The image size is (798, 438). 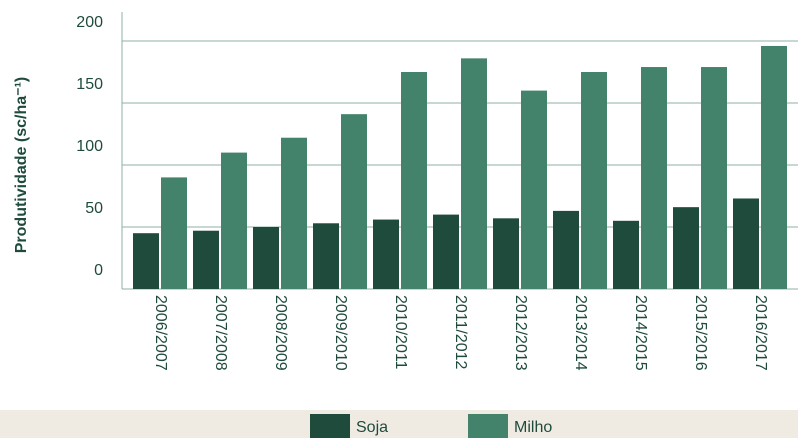 What do you see at coordinates (700, 333) in the screenshot?
I see `x-tick-label: 2015/2016` at bounding box center [700, 333].